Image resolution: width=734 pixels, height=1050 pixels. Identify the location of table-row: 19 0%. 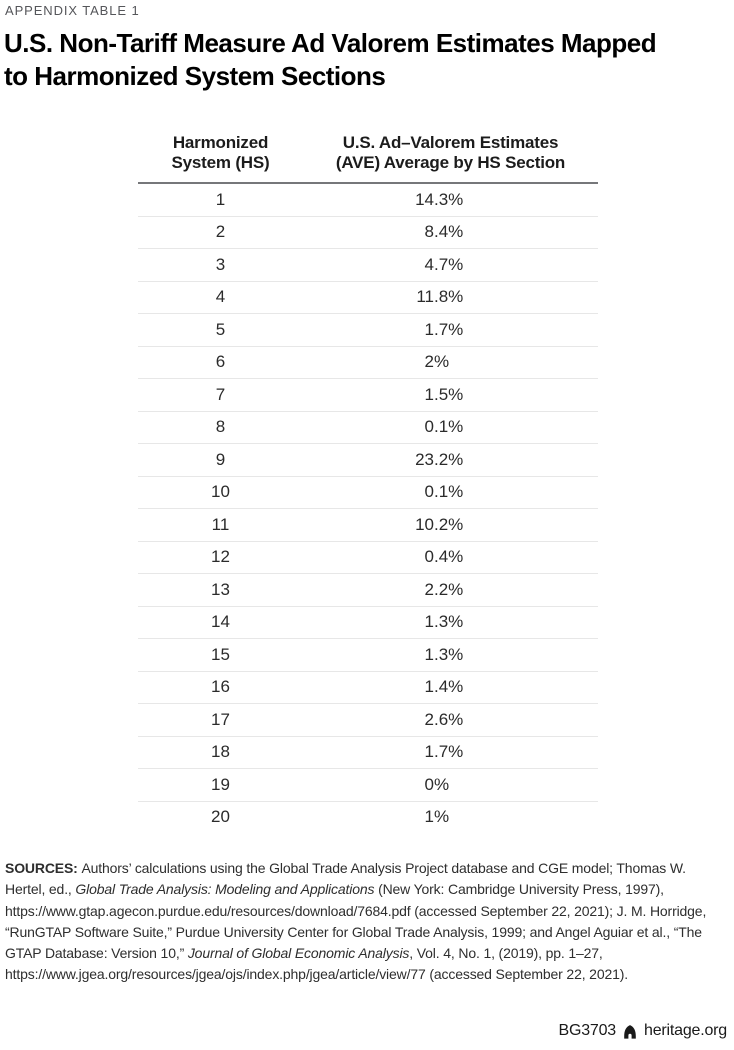
(368, 785).